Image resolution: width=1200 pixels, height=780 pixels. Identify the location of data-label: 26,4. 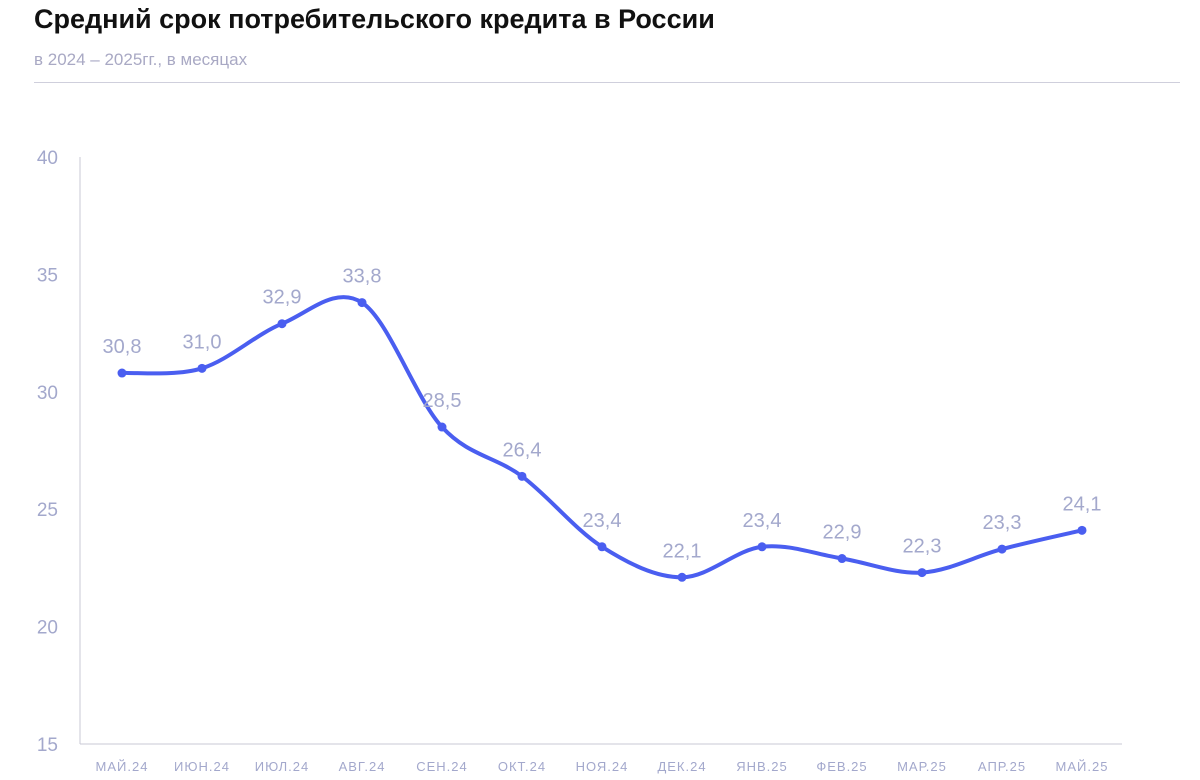
(522, 450).